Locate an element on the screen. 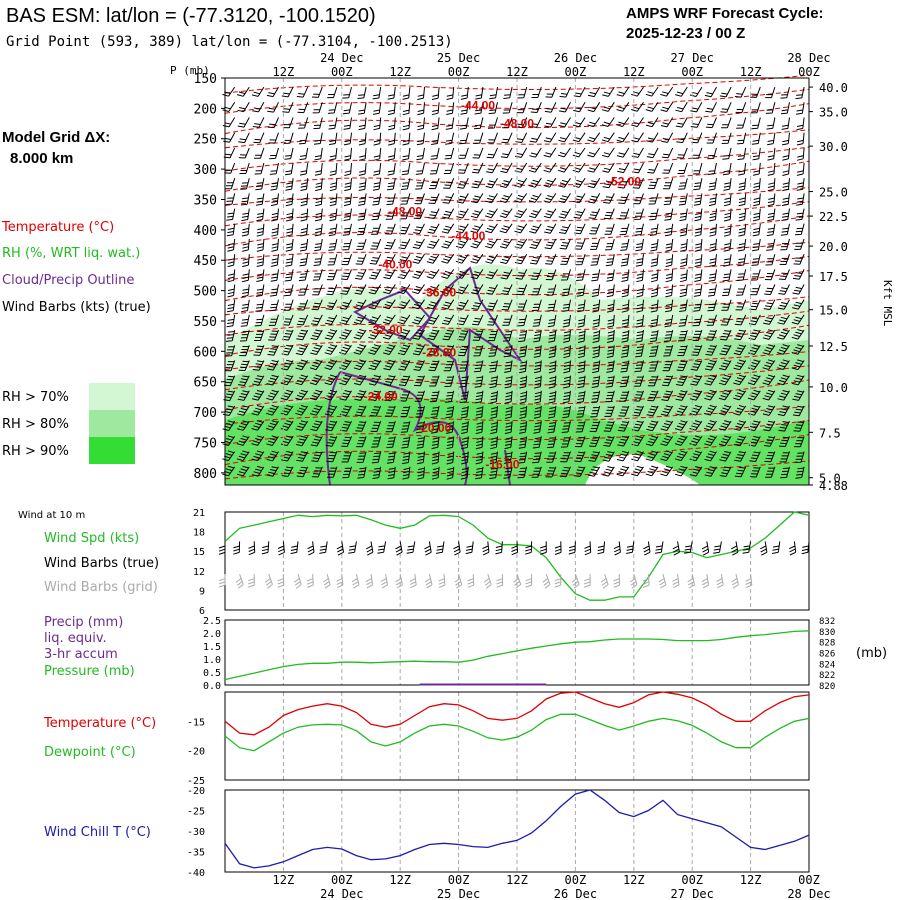 Image resolution: width=900 pixels, height=900 pixels. precip-tick-label: 0.5 is located at coordinates (212, 673).